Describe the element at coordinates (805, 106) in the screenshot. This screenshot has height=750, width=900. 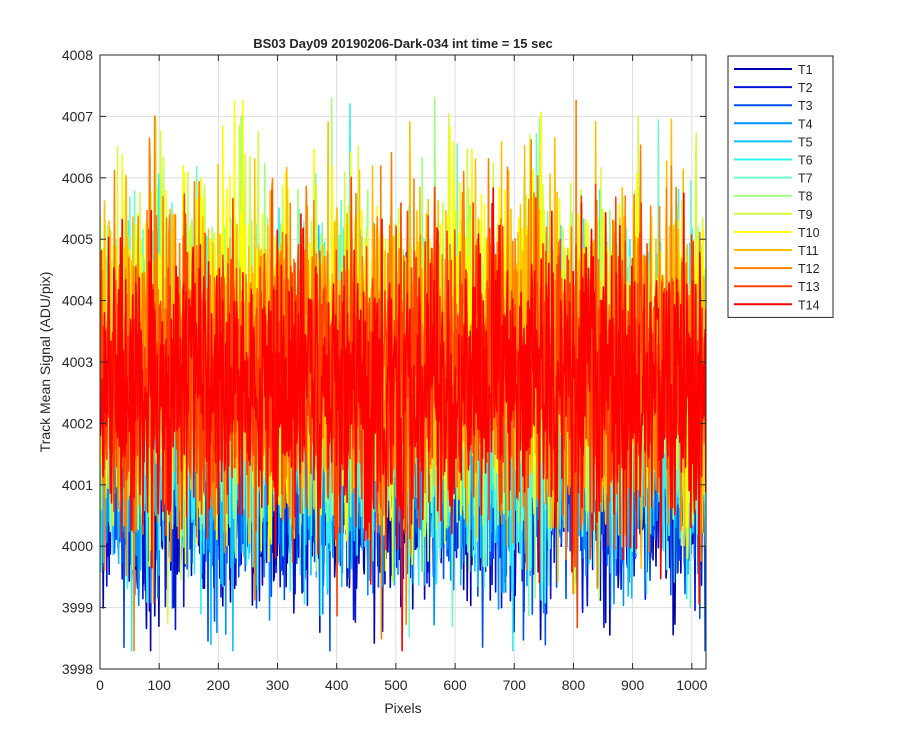
I see `legend-label: T3` at that location.